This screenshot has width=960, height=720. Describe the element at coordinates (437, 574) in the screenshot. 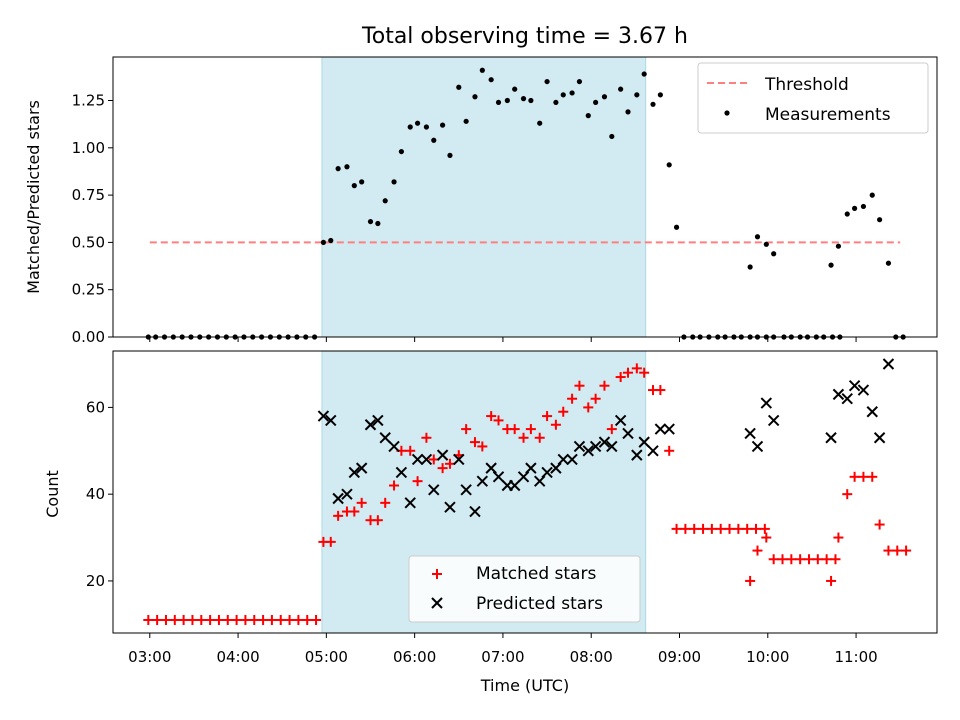

I see `legend-matched-swatch` at that location.